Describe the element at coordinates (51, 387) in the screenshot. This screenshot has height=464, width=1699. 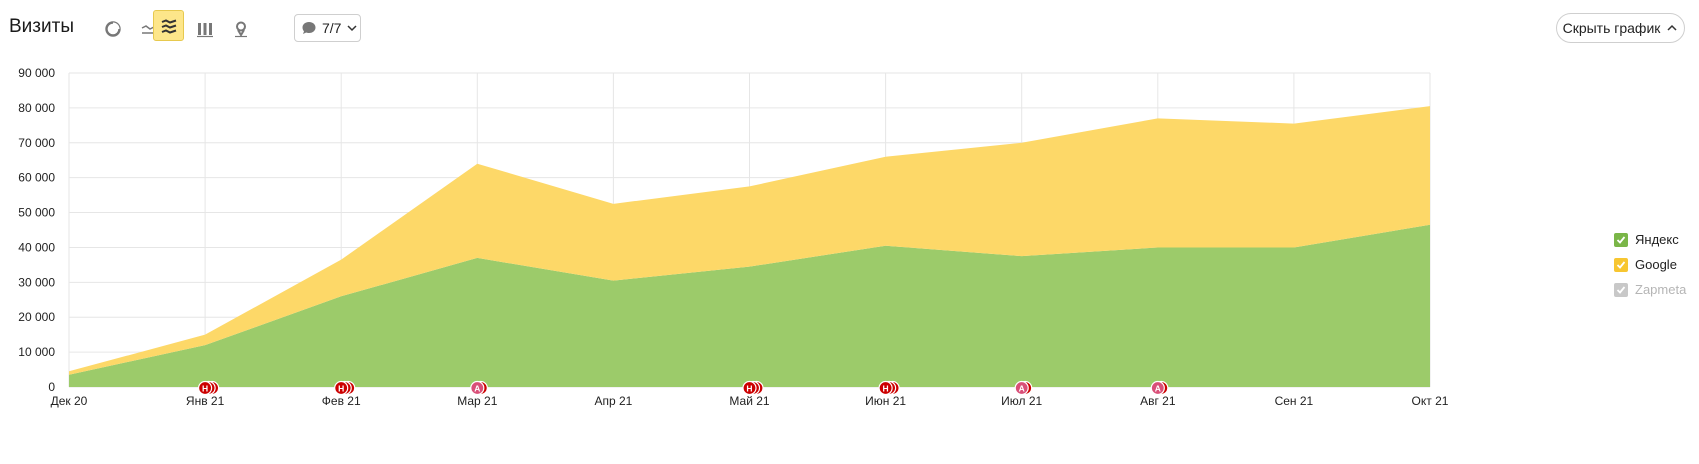
I see `y-tick-label: 0` at that location.